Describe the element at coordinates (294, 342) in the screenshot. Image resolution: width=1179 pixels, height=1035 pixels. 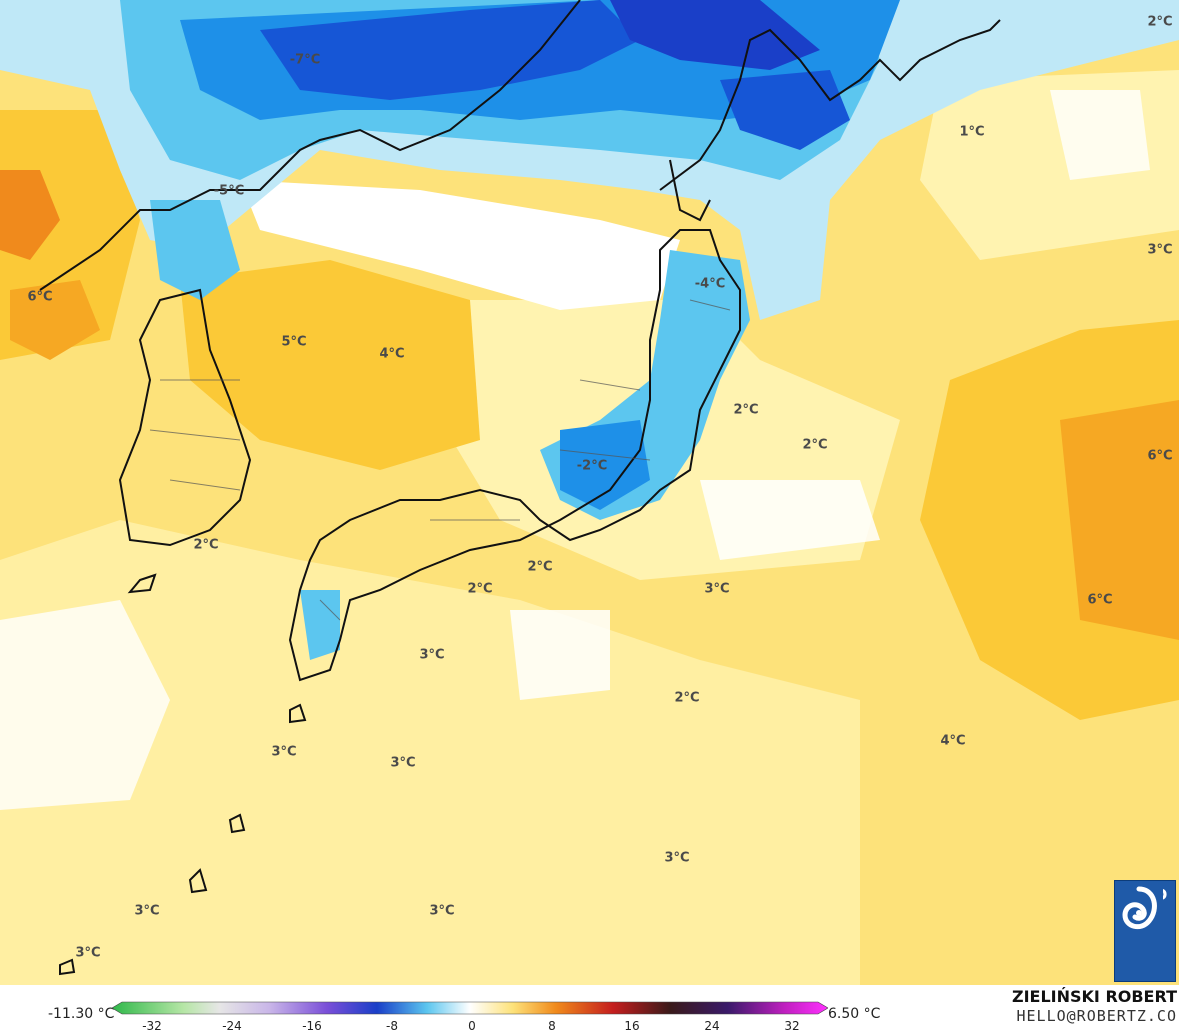
I see `temp-label: 5°C` at that location.